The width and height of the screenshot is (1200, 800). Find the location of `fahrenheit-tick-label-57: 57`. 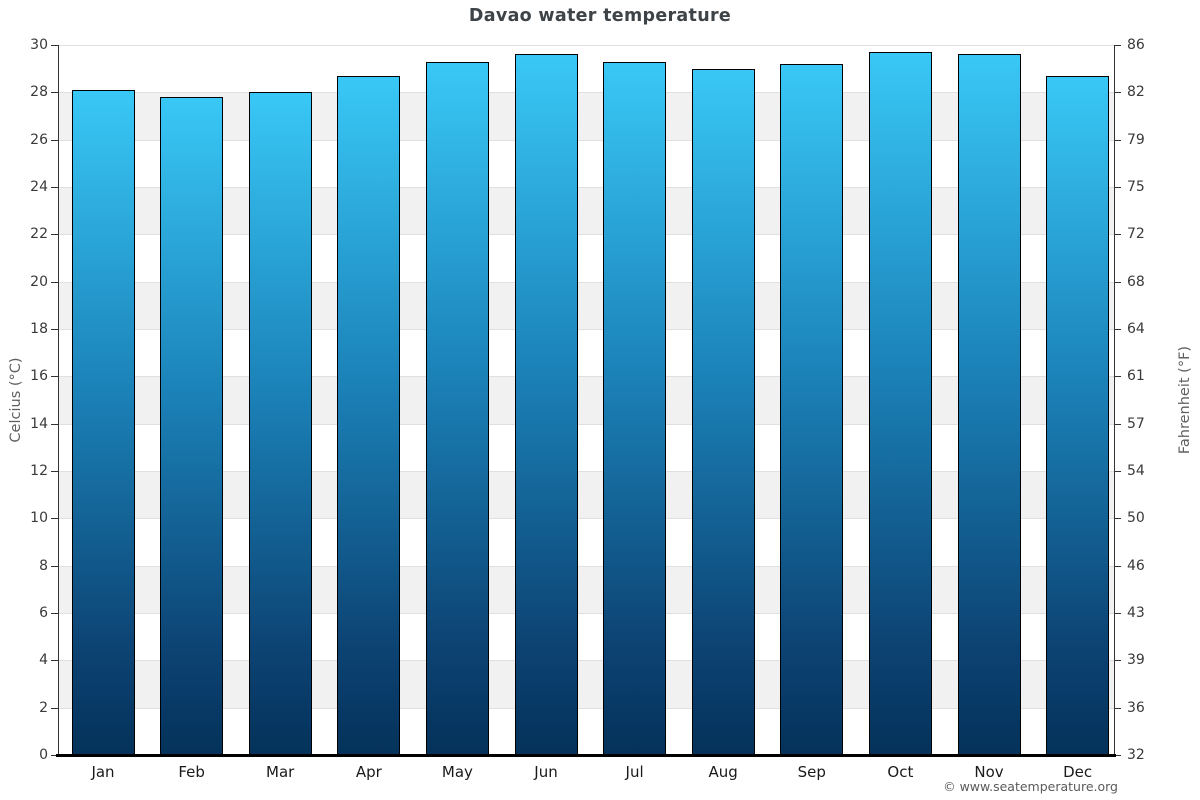

fahrenheit-tick-label-57: 57 is located at coordinates (1136, 423).